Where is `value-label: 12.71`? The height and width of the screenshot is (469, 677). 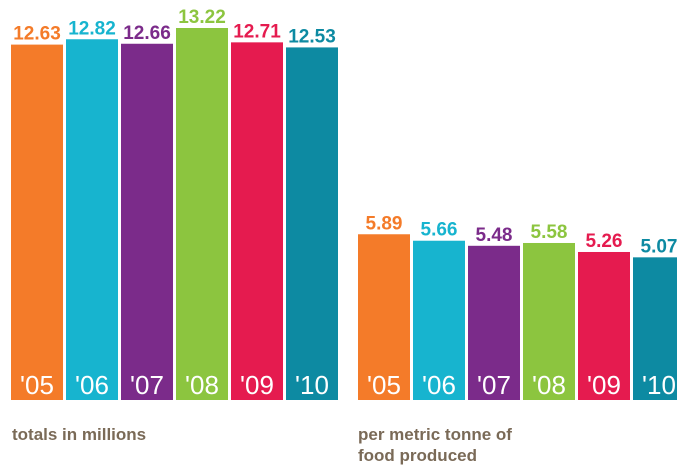
value-label: 12.71 is located at coordinates (257, 31).